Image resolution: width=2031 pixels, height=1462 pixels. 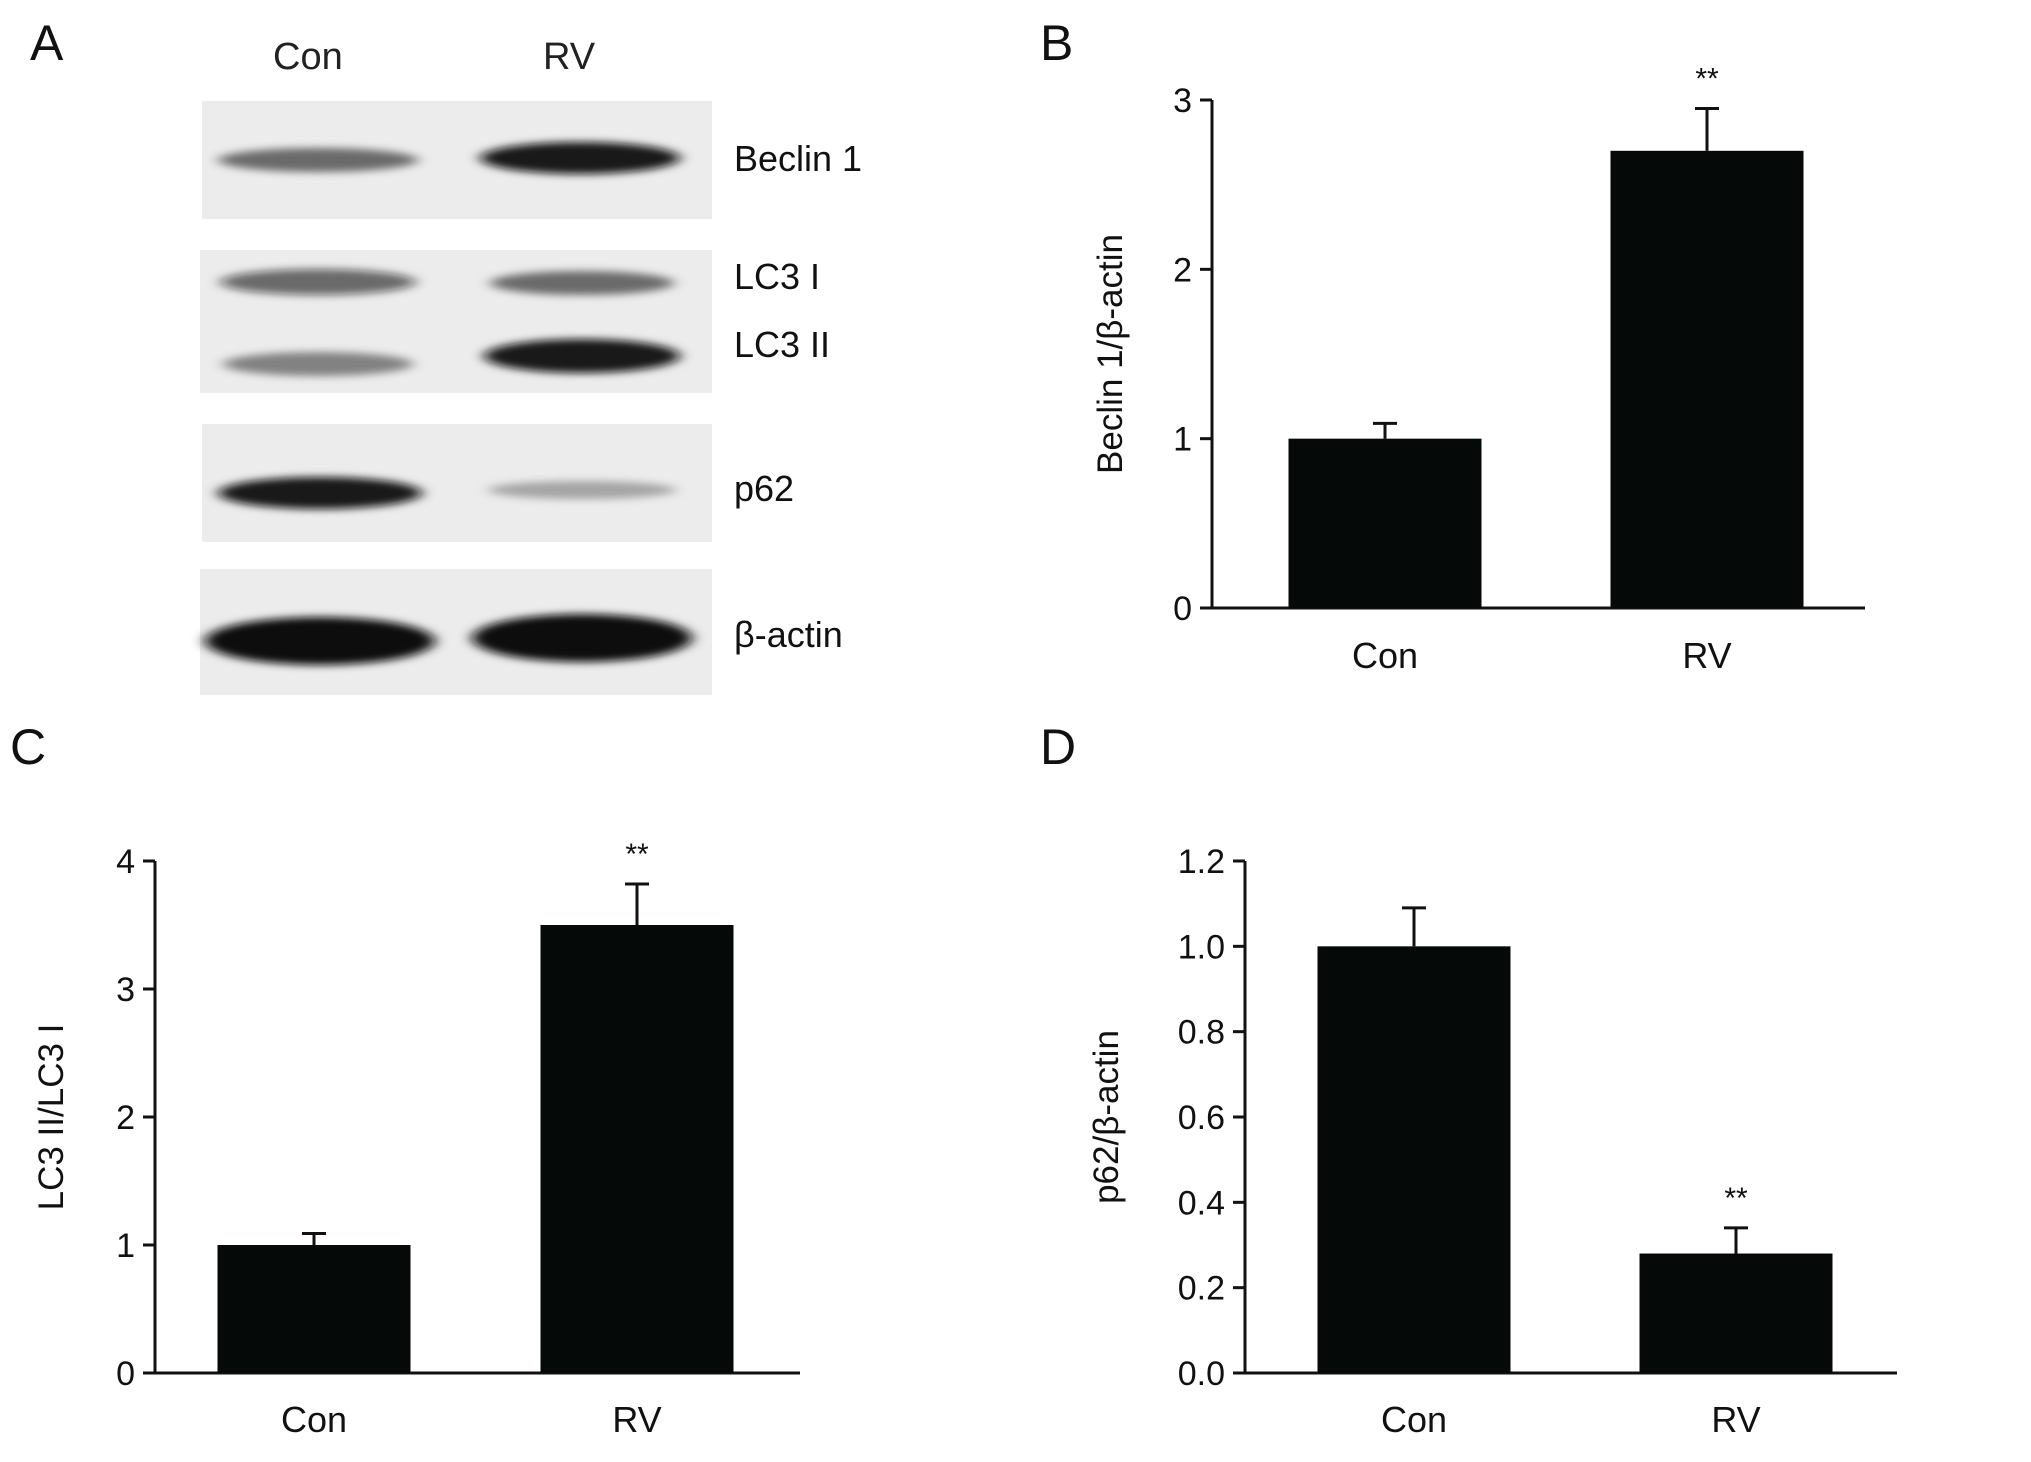 What do you see at coordinates (125, 990) in the screenshot?
I see `lc3-ytick-label: 3` at bounding box center [125, 990].